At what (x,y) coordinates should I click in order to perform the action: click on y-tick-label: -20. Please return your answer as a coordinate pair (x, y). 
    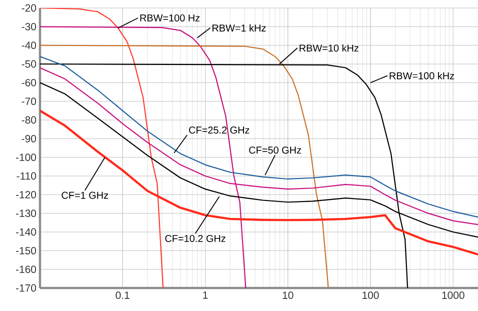
    Looking at the image, I should click on (29, 8).